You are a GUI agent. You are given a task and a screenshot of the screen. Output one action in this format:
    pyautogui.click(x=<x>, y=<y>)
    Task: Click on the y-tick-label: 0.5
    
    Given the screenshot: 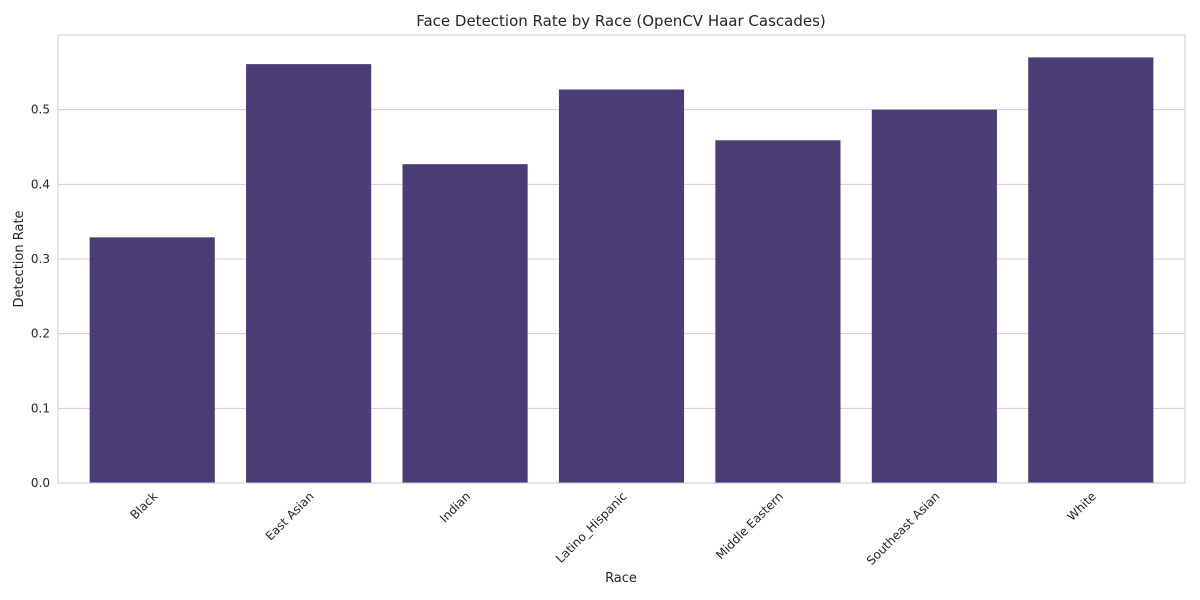 What is the action you would take?
    pyautogui.click(x=40, y=110)
    